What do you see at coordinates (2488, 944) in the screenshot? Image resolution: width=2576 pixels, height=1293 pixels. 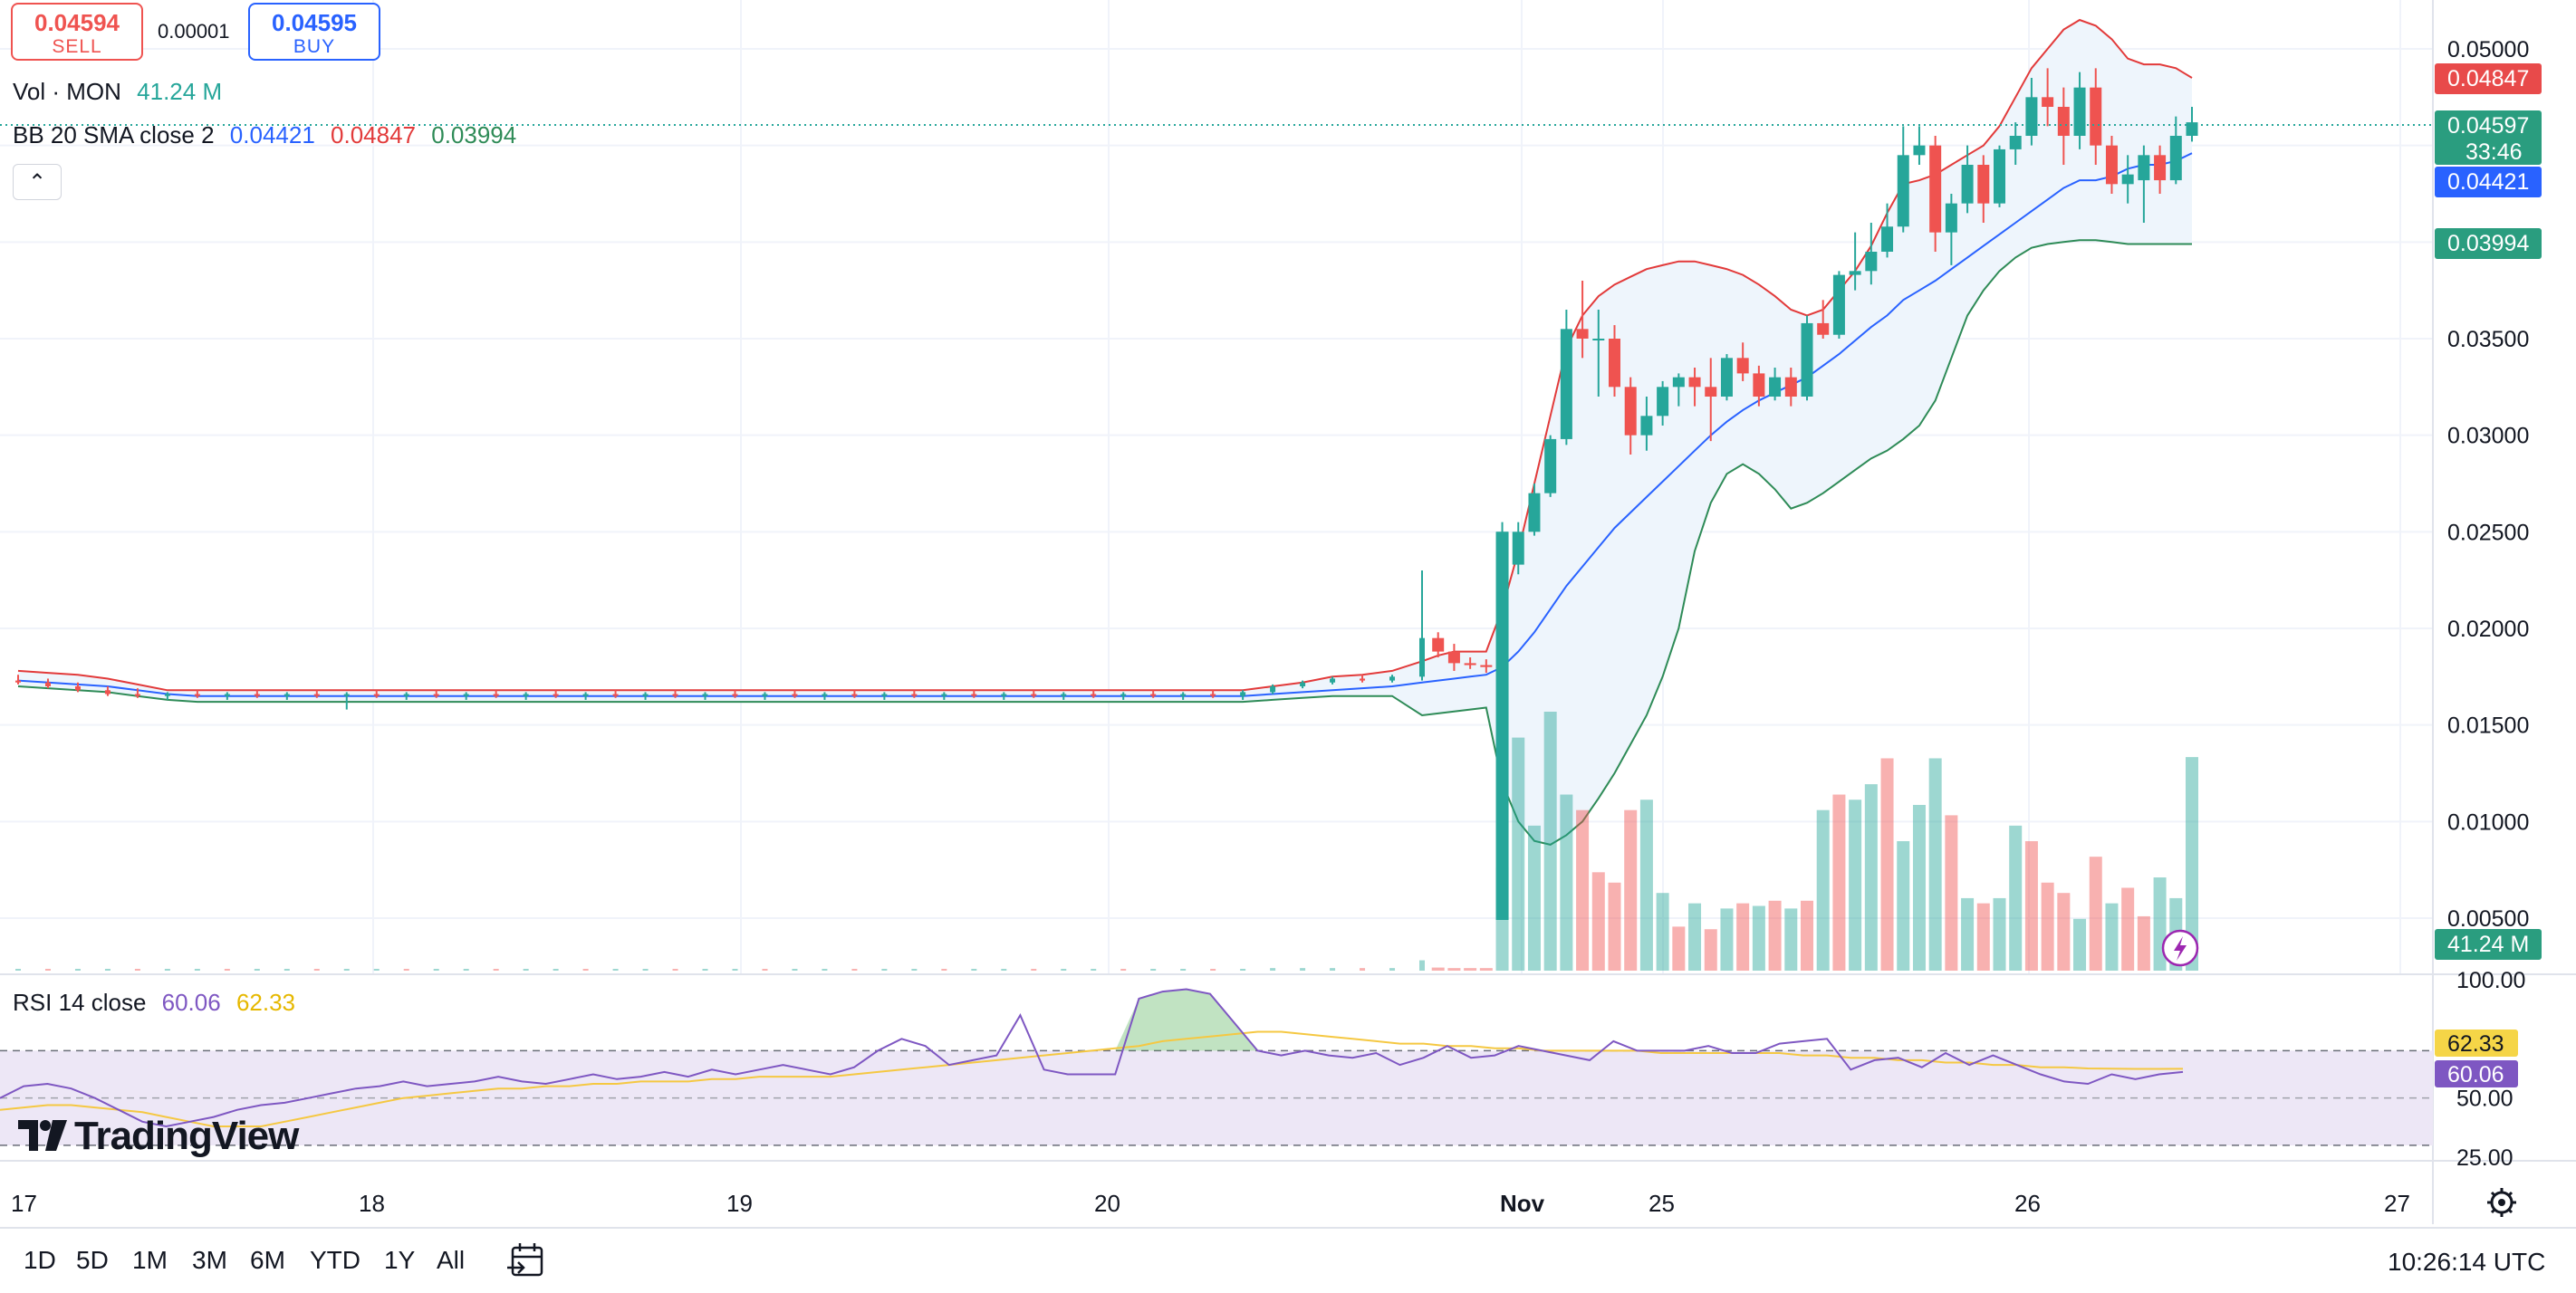 I see `volume-tag: 41.24 M` at bounding box center [2488, 944].